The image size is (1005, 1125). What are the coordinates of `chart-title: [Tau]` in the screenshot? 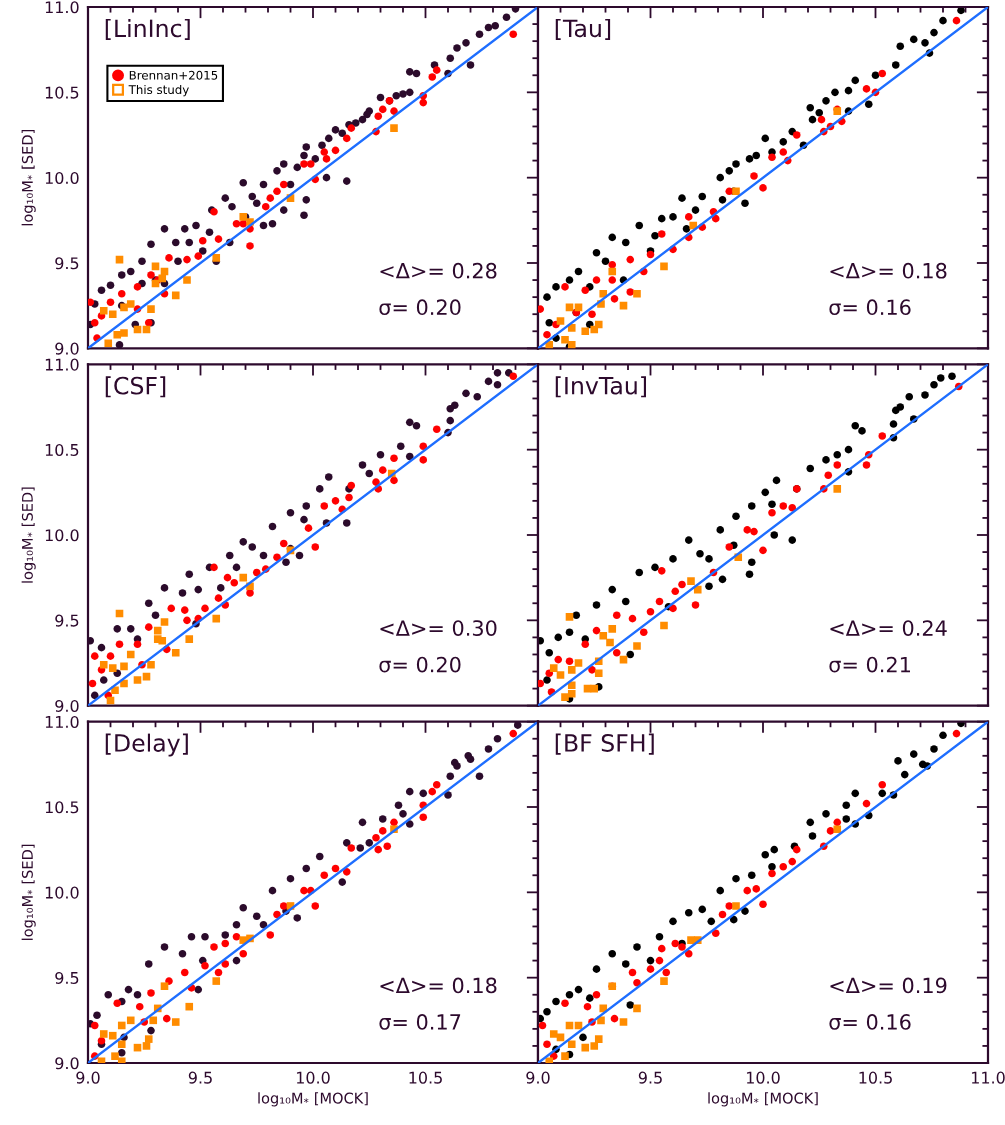 It's located at (583, 29).